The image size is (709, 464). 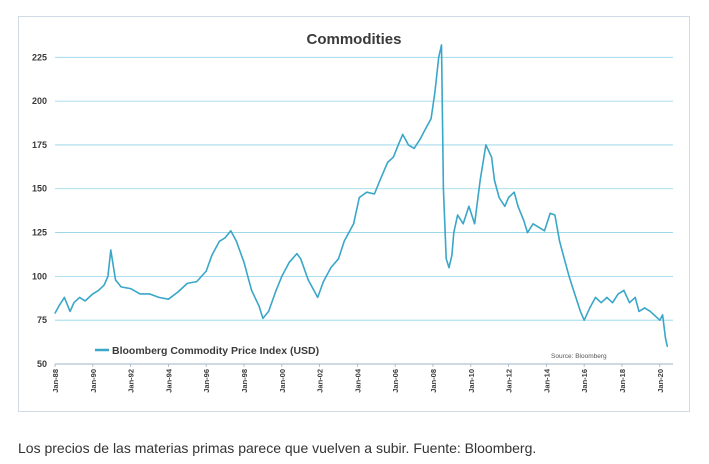 What do you see at coordinates (215, 351) in the screenshot?
I see `legend-label: Bloomberg Commodity Price Index (USD)` at bounding box center [215, 351].